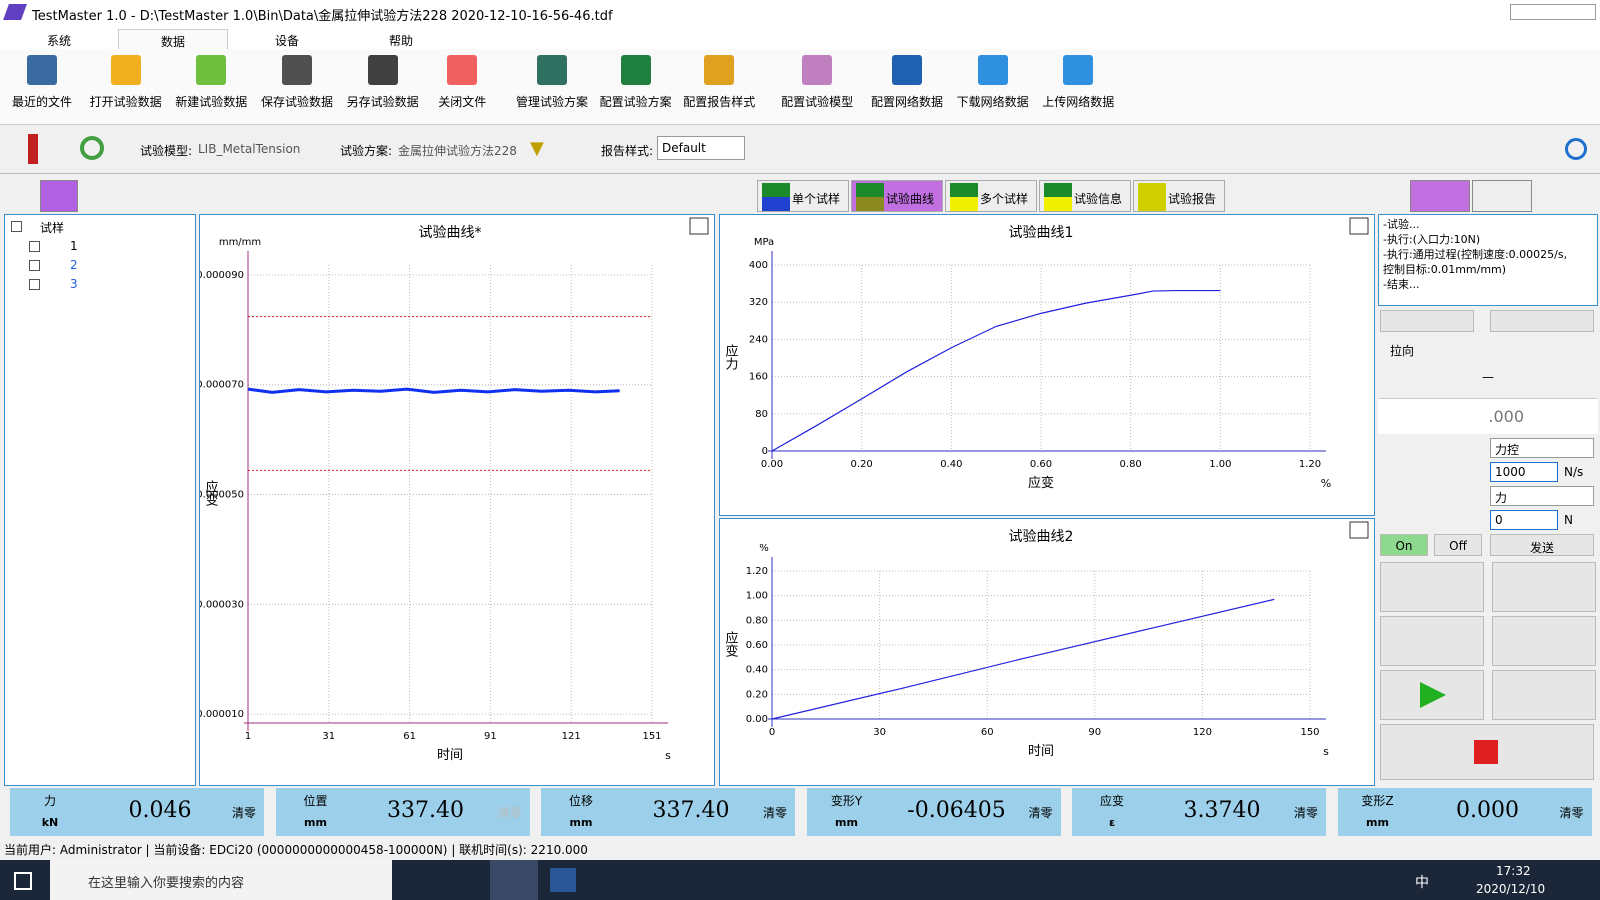 The width and height of the screenshot is (1600, 900). Describe the element at coordinates (1309, 732) in the screenshot. I see `x-tick-label: 150` at that location.